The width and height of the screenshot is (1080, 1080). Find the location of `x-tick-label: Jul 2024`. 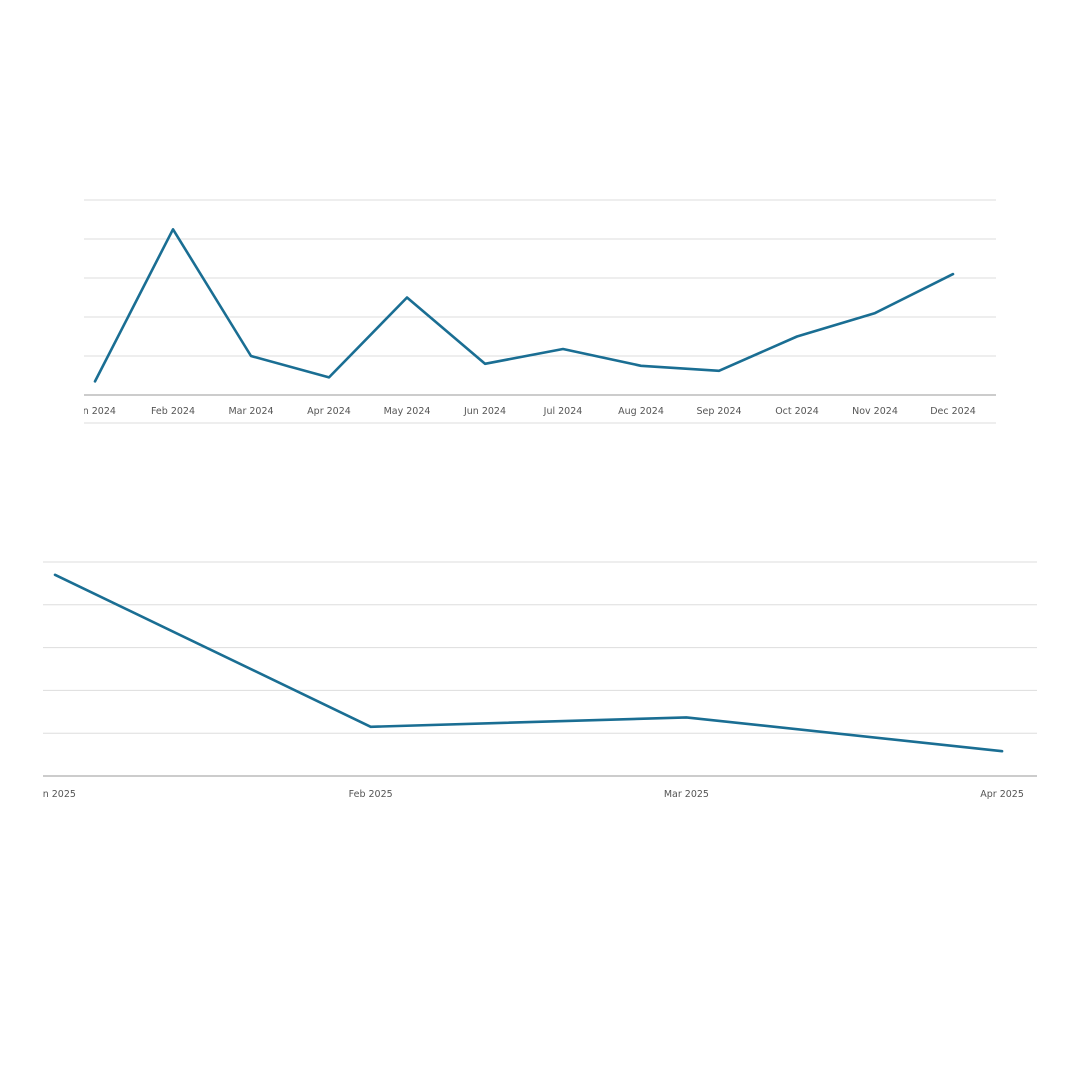

x-tick-label: Jul 2024 is located at coordinates (563, 411).